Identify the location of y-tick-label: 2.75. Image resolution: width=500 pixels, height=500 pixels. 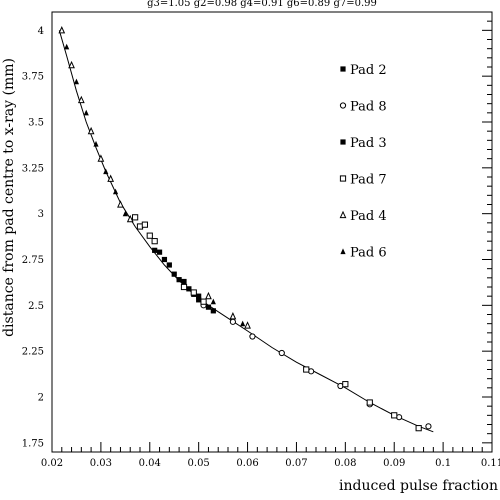
(33, 260).